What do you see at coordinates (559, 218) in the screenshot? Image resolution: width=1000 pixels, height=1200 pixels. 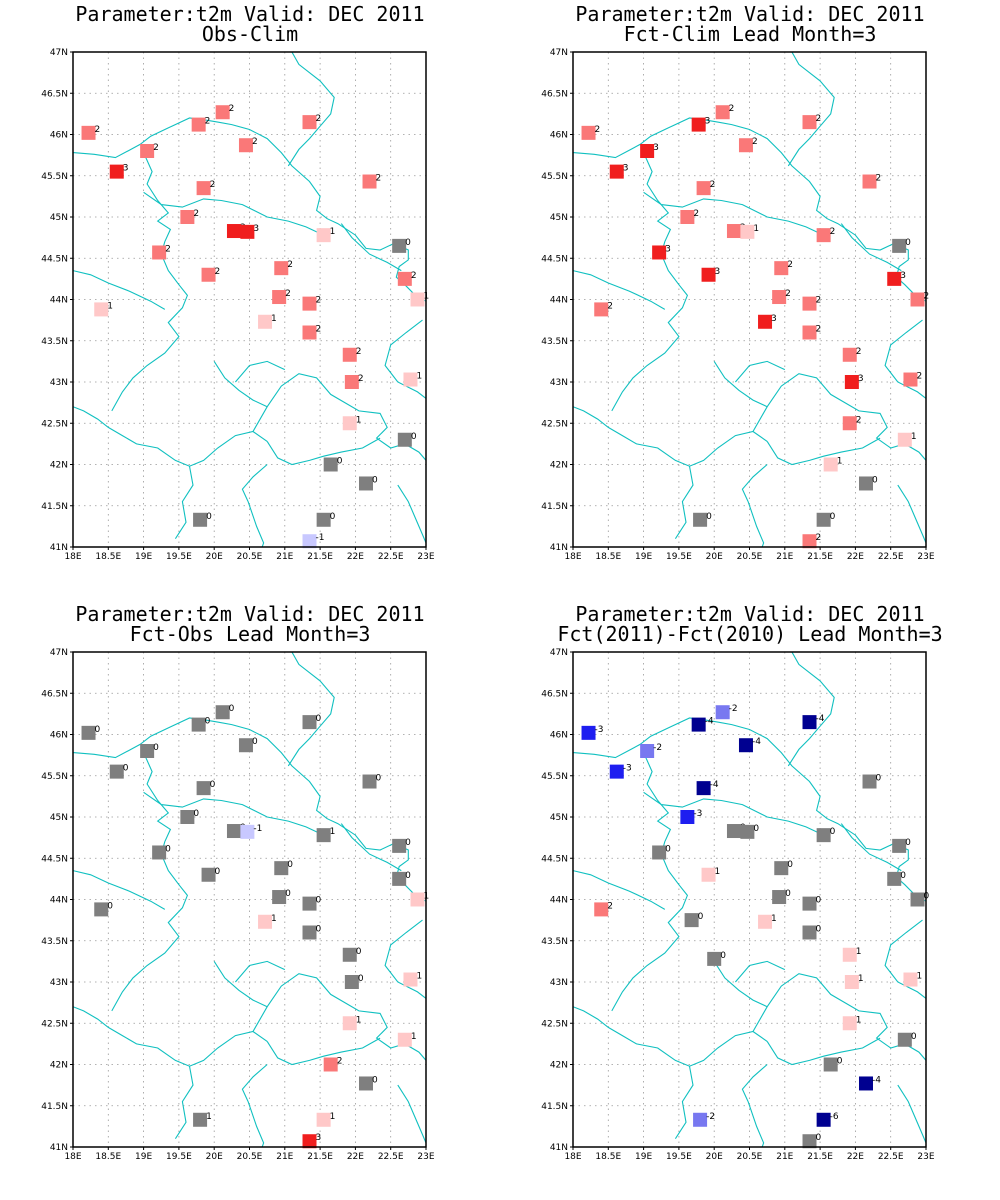 I see `y-tick-label: 45N` at bounding box center [559, 218].